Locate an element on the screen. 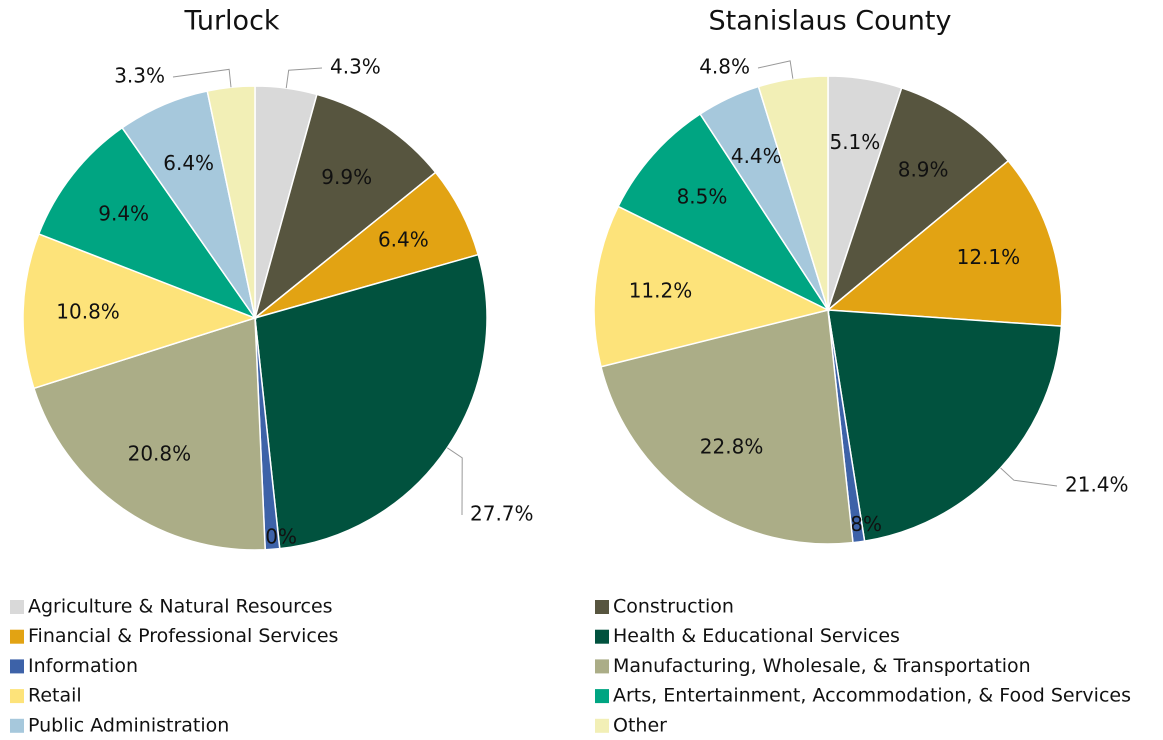  legend-label: Information is located at coordinates (83, 666).